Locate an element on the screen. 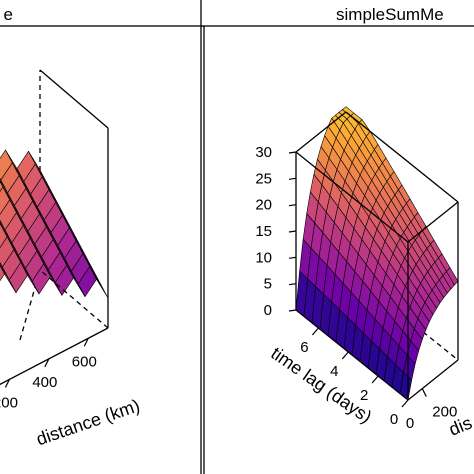  box-edge-top-back-right is located at coordinates (402, 157).